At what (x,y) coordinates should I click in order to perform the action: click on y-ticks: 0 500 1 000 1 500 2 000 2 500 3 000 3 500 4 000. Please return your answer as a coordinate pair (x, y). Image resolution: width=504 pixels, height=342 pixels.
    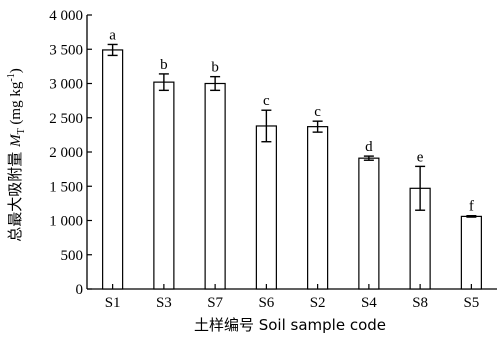
    Looking at the image, I should click on (70, 153).